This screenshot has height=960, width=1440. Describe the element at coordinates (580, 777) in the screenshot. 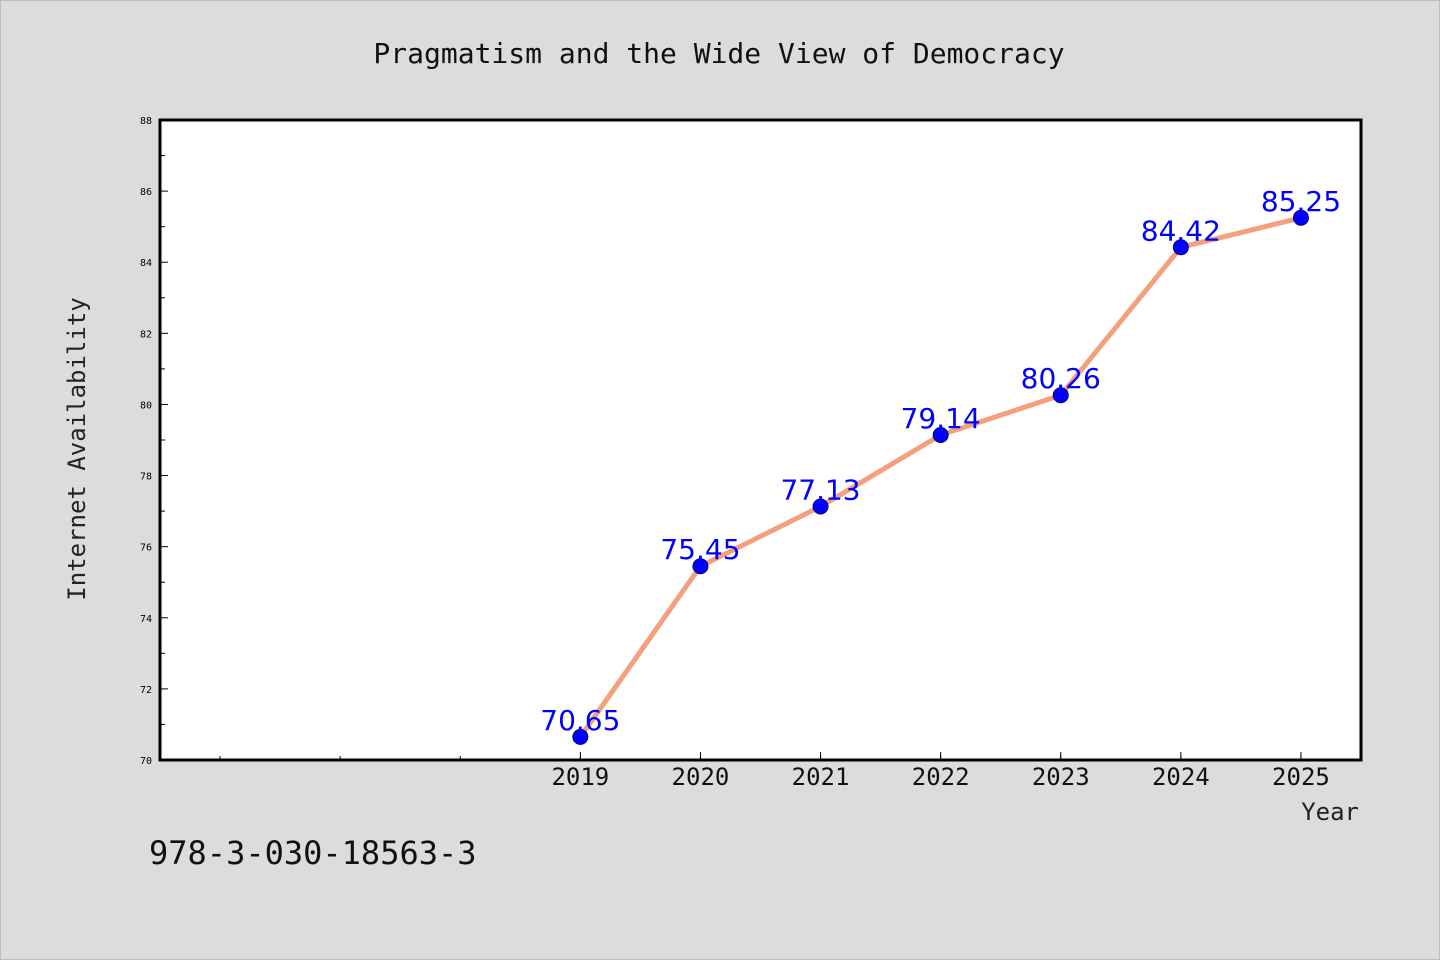

I see `x-tick-label: 2019` at that location.